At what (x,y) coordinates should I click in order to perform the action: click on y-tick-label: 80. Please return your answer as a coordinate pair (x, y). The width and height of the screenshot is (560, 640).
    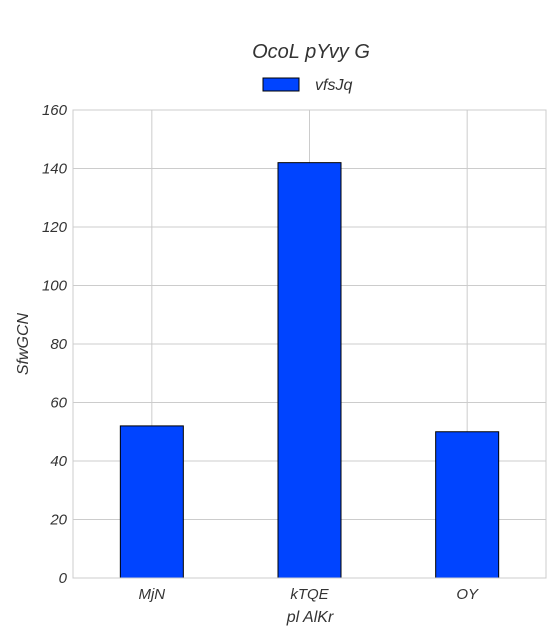
    Looking at the image, I should click on (58, 344).